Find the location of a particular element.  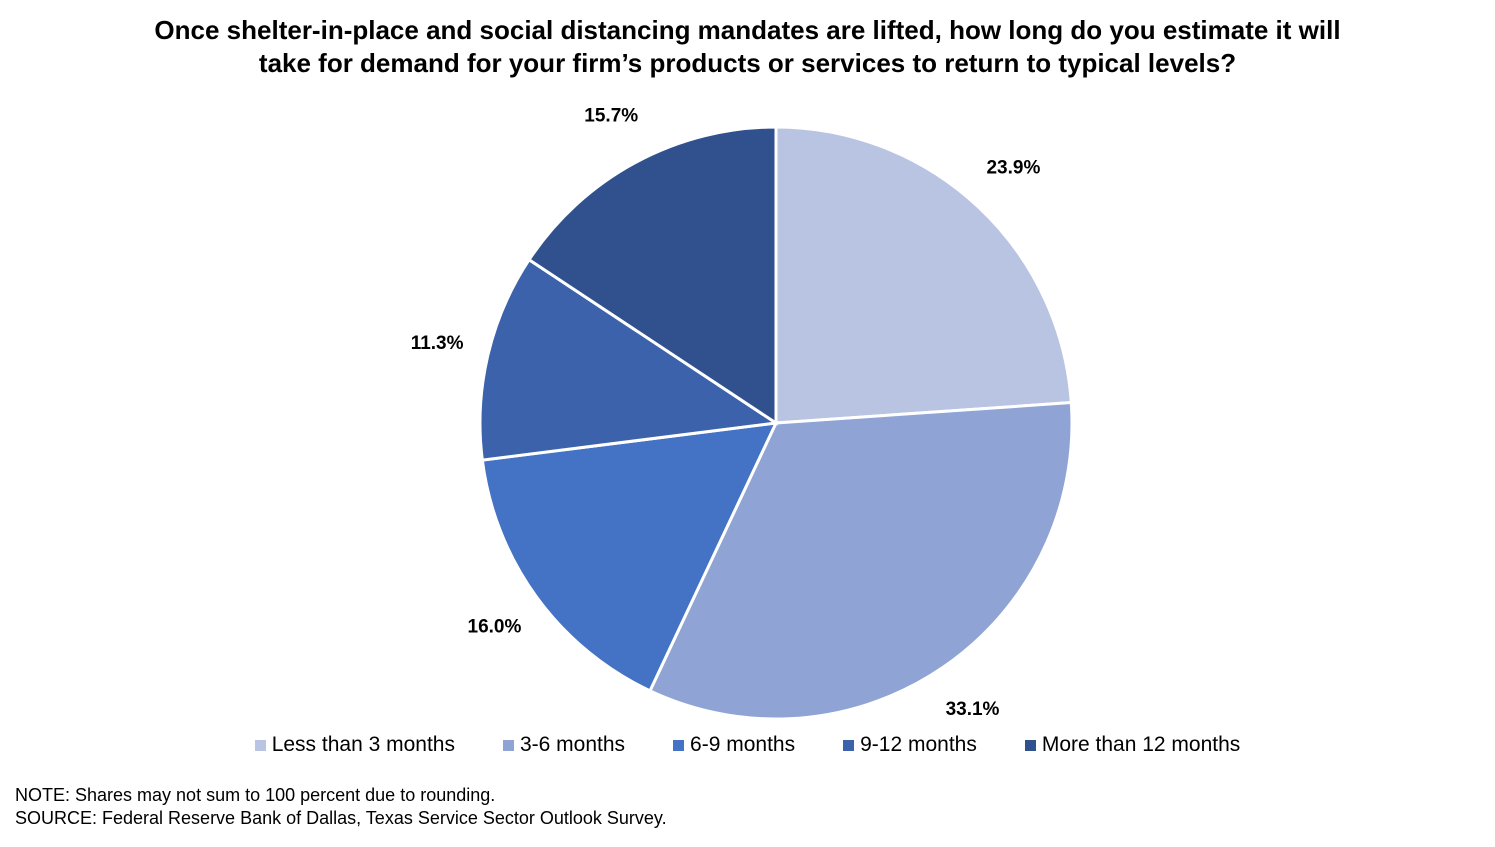

legend-item-3-6-months: 3-6 months is located at coordinates (564, 745).